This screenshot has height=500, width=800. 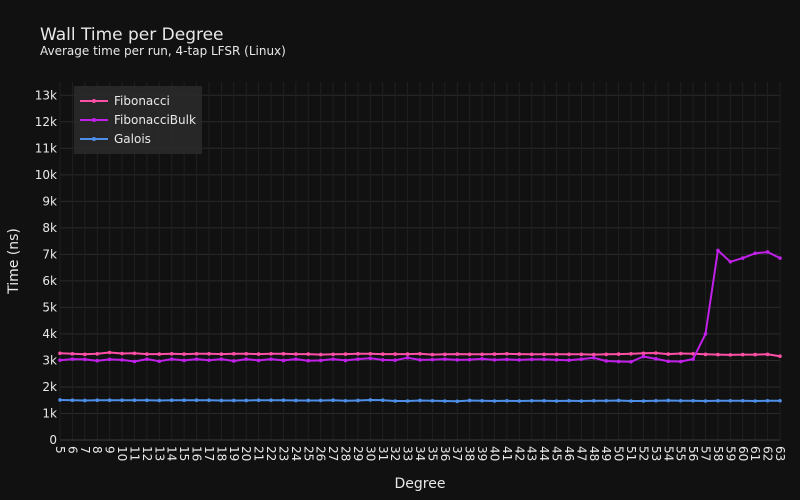 I want to click on x-tick-label: 17, so click(x=209, y=453).